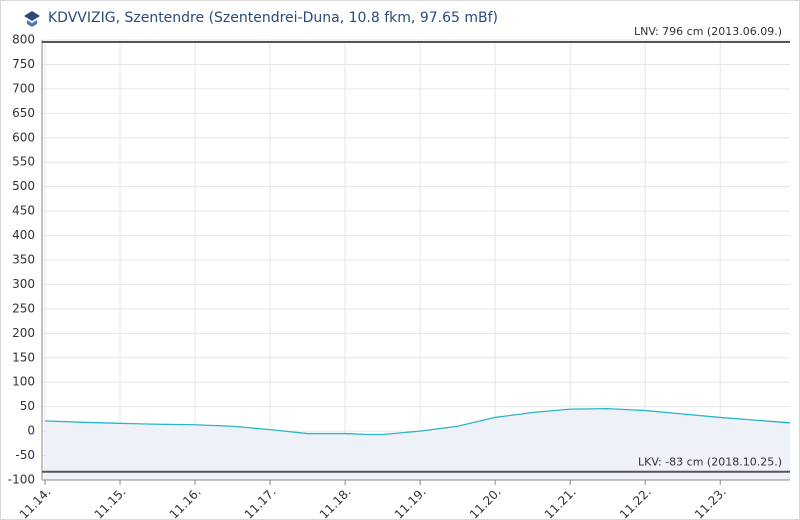  Describe the element at coordinates (417, 421) in the screenshot. I see `series-line` at that location.